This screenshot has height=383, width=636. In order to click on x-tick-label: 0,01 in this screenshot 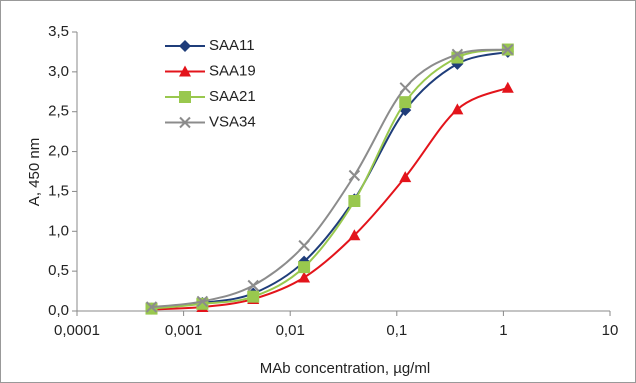, I will do `click(290, 330)`.